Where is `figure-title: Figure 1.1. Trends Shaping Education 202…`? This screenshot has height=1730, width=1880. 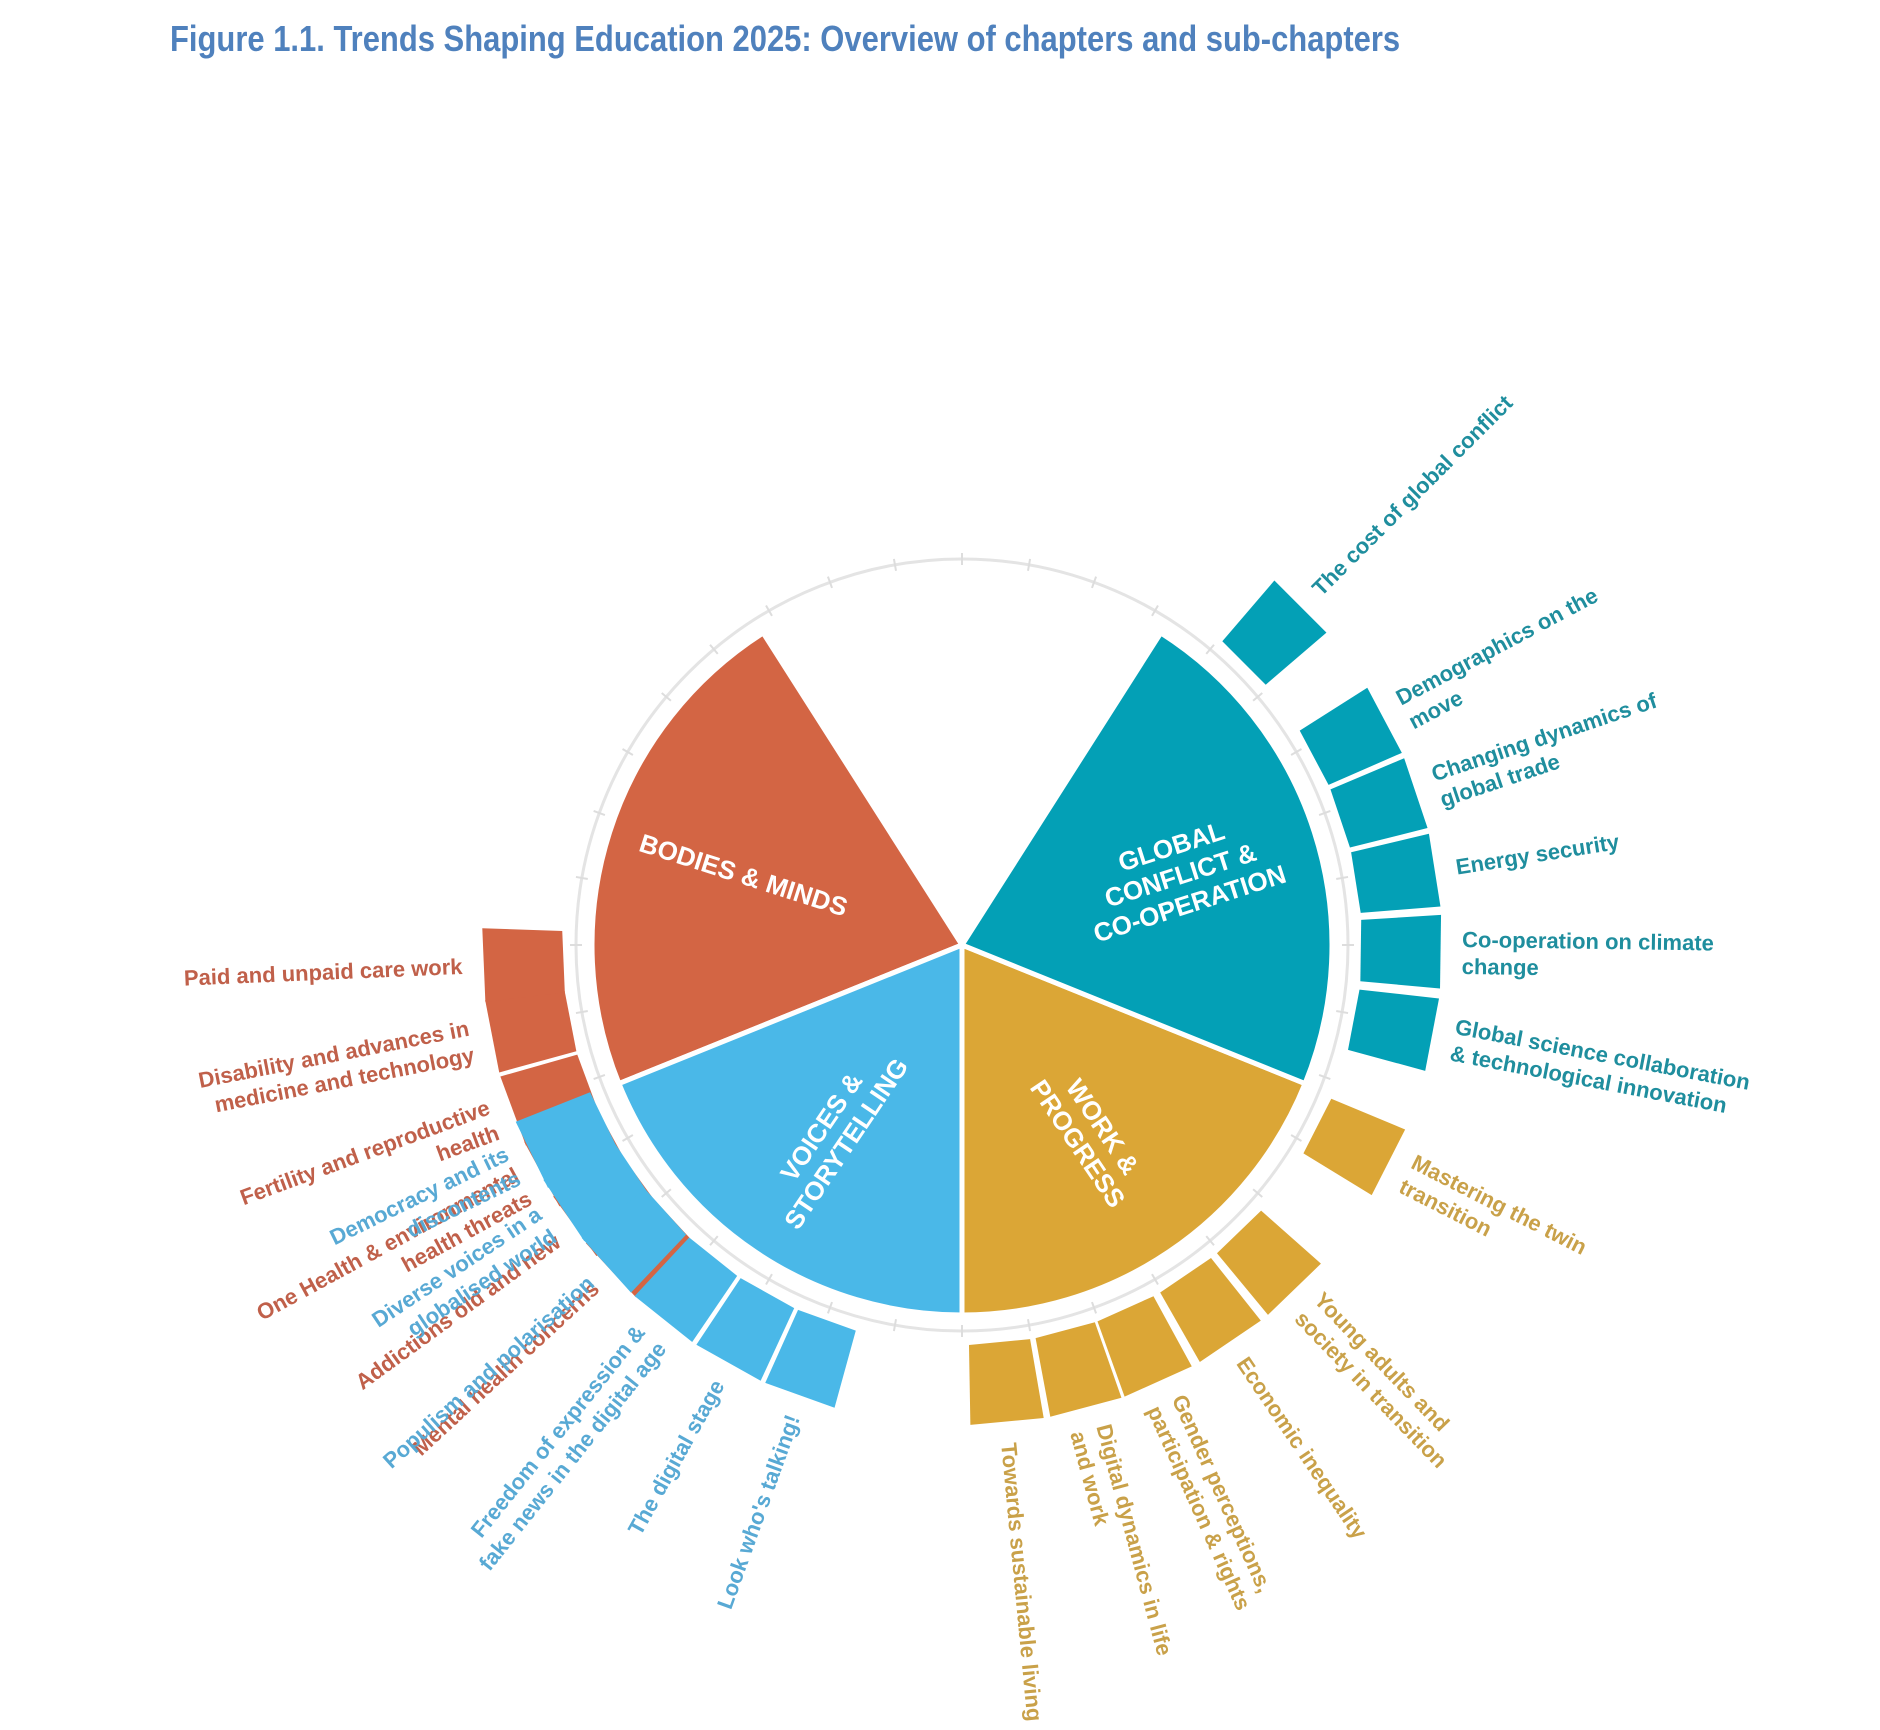
figure-title: Figure 1.1. Trends Shaping Education 202… is located at coordinates (785, 38).